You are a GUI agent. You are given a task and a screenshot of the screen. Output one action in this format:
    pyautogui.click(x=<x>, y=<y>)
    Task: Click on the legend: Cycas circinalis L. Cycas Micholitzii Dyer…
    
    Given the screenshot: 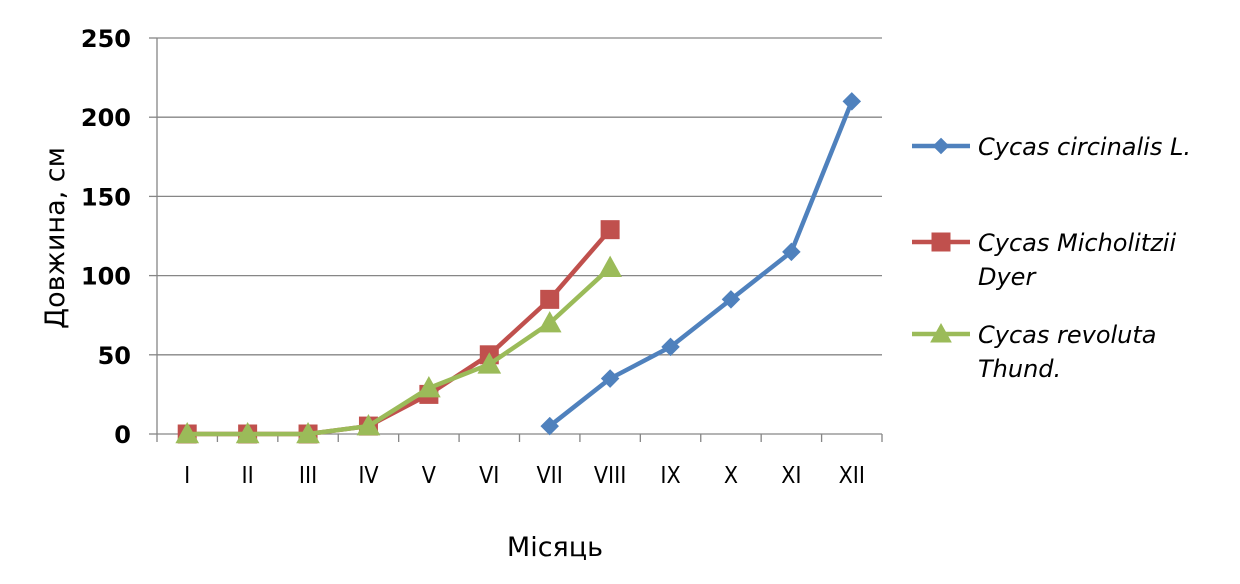 What is the action you would take?
    pyautogui.click(x=1051, y=258)
    